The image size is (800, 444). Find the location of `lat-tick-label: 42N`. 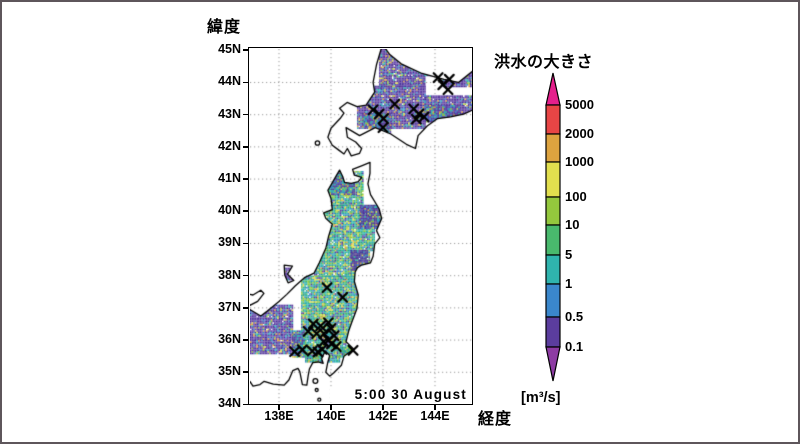

lat-tick-label: 42N is located at coordinates (229, 145).